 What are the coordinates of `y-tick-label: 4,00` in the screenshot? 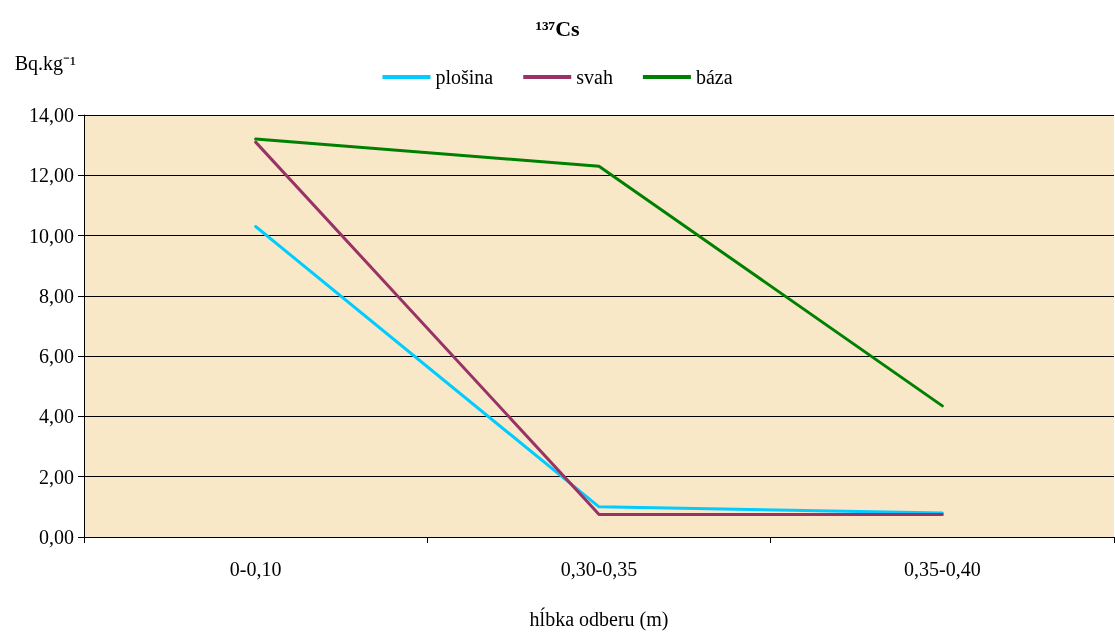 It's located at (56, 416).